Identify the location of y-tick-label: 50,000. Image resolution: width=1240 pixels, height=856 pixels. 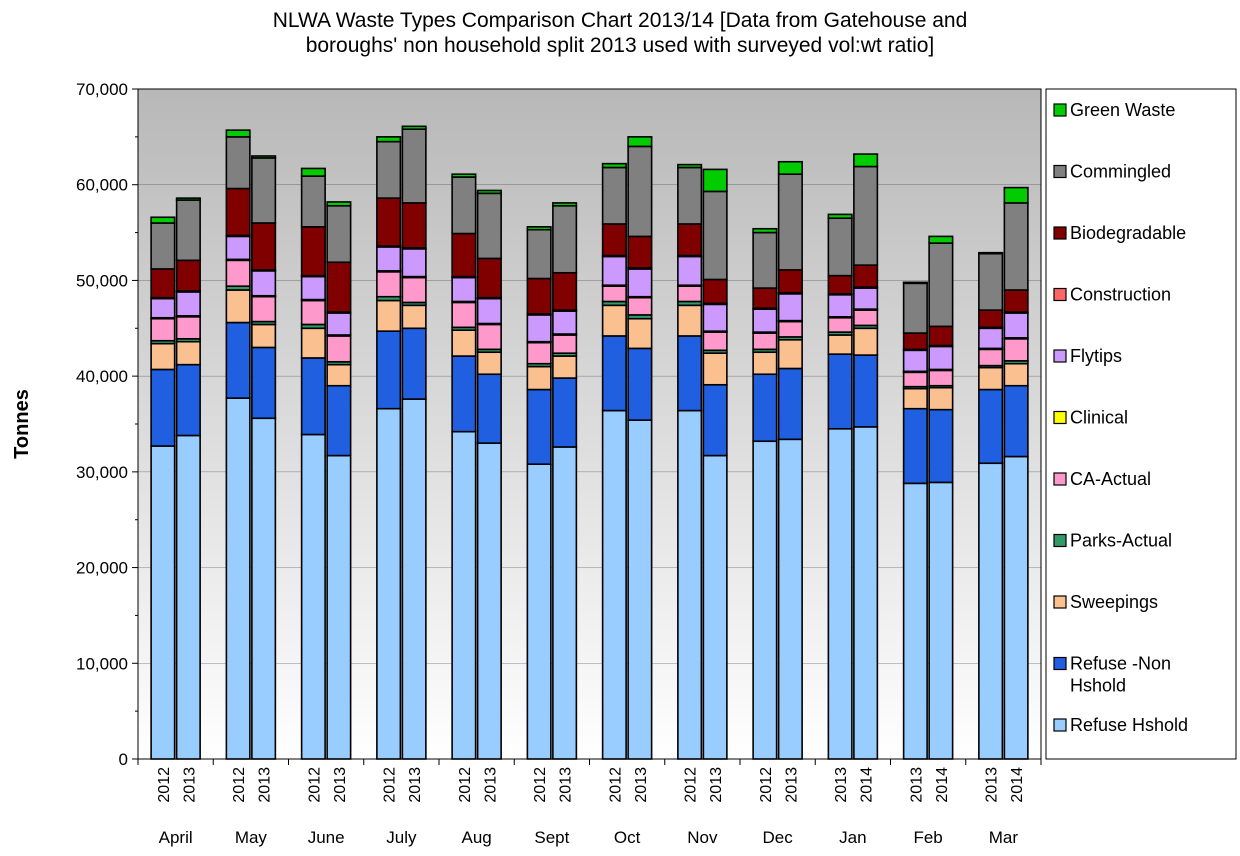
(102, 280).